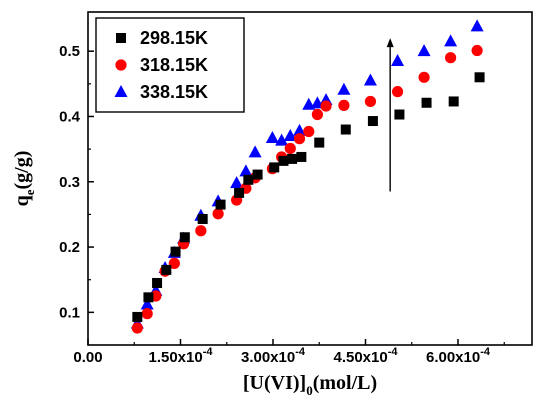 This screenshot has width=550, height=403. Describe the element at coordinates (69, 51) in the screenshot. I see `y-tick-label: 0.5` at that location.